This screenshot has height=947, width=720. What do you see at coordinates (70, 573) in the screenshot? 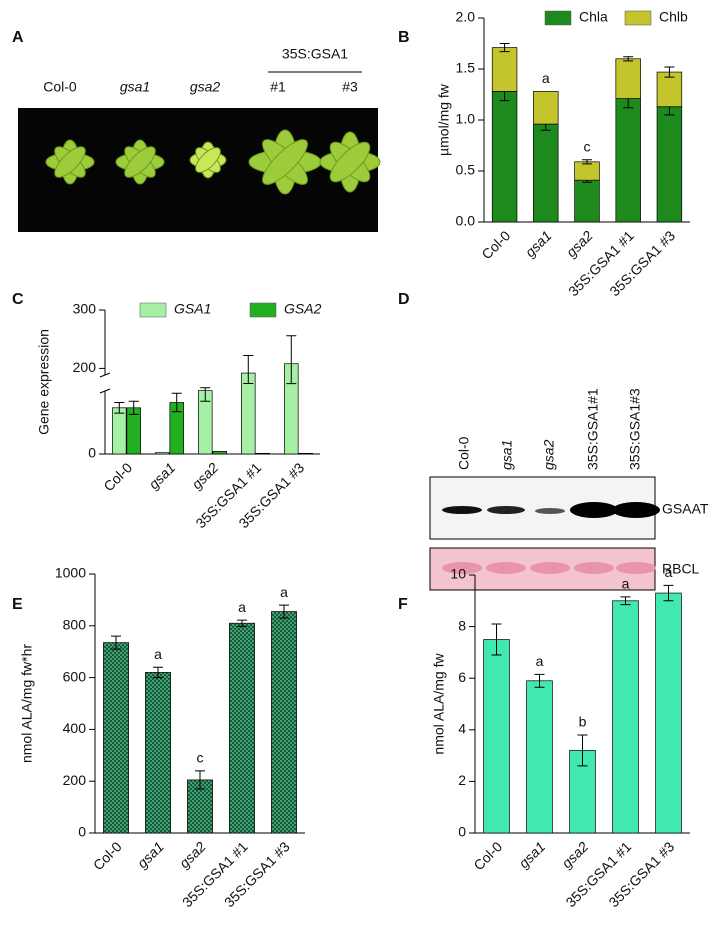
I see `y-tick-label: 1000` at bounding box center [70, 573].